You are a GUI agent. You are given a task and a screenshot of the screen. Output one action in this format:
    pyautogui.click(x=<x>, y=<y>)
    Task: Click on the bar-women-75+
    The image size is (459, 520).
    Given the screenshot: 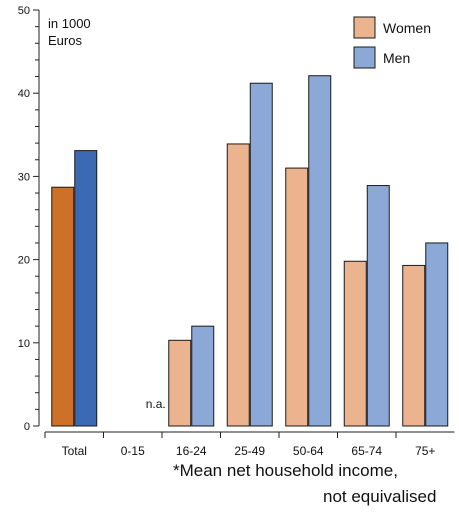 What is the action you would take?
    pyautogui.click(x=414, y=345)
    